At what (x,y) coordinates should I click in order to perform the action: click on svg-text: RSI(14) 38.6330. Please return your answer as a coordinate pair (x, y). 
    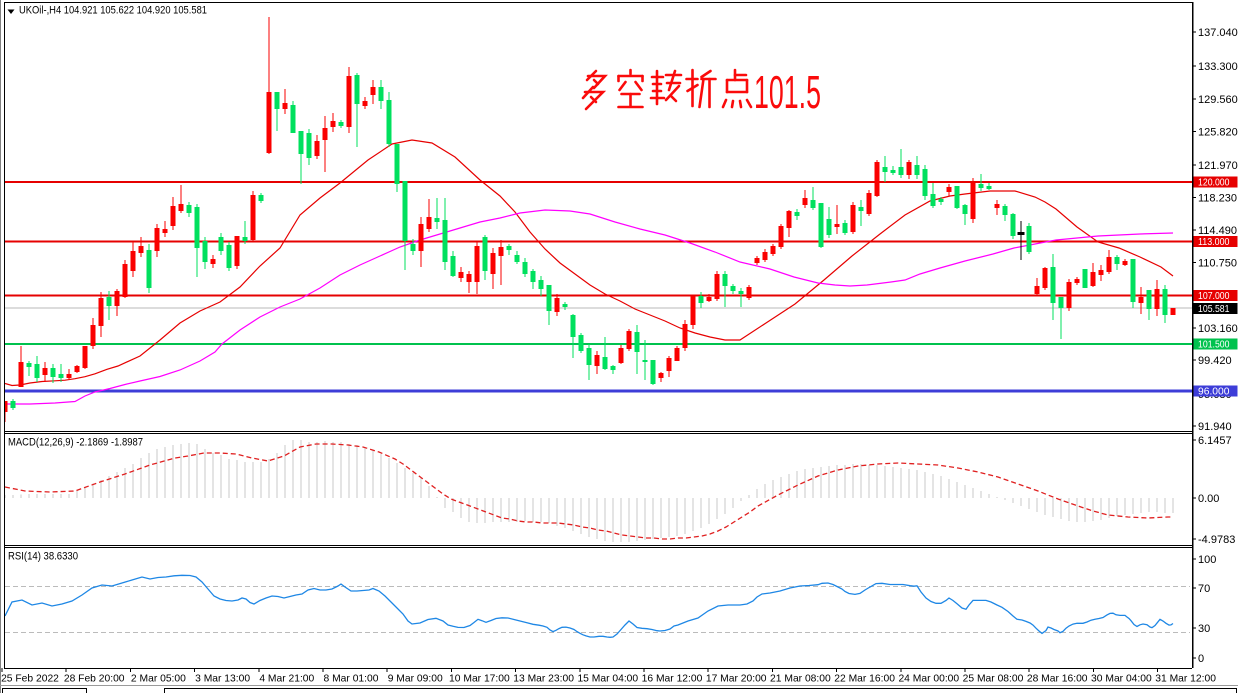
    Looking at the image, I should click on (43, 557).